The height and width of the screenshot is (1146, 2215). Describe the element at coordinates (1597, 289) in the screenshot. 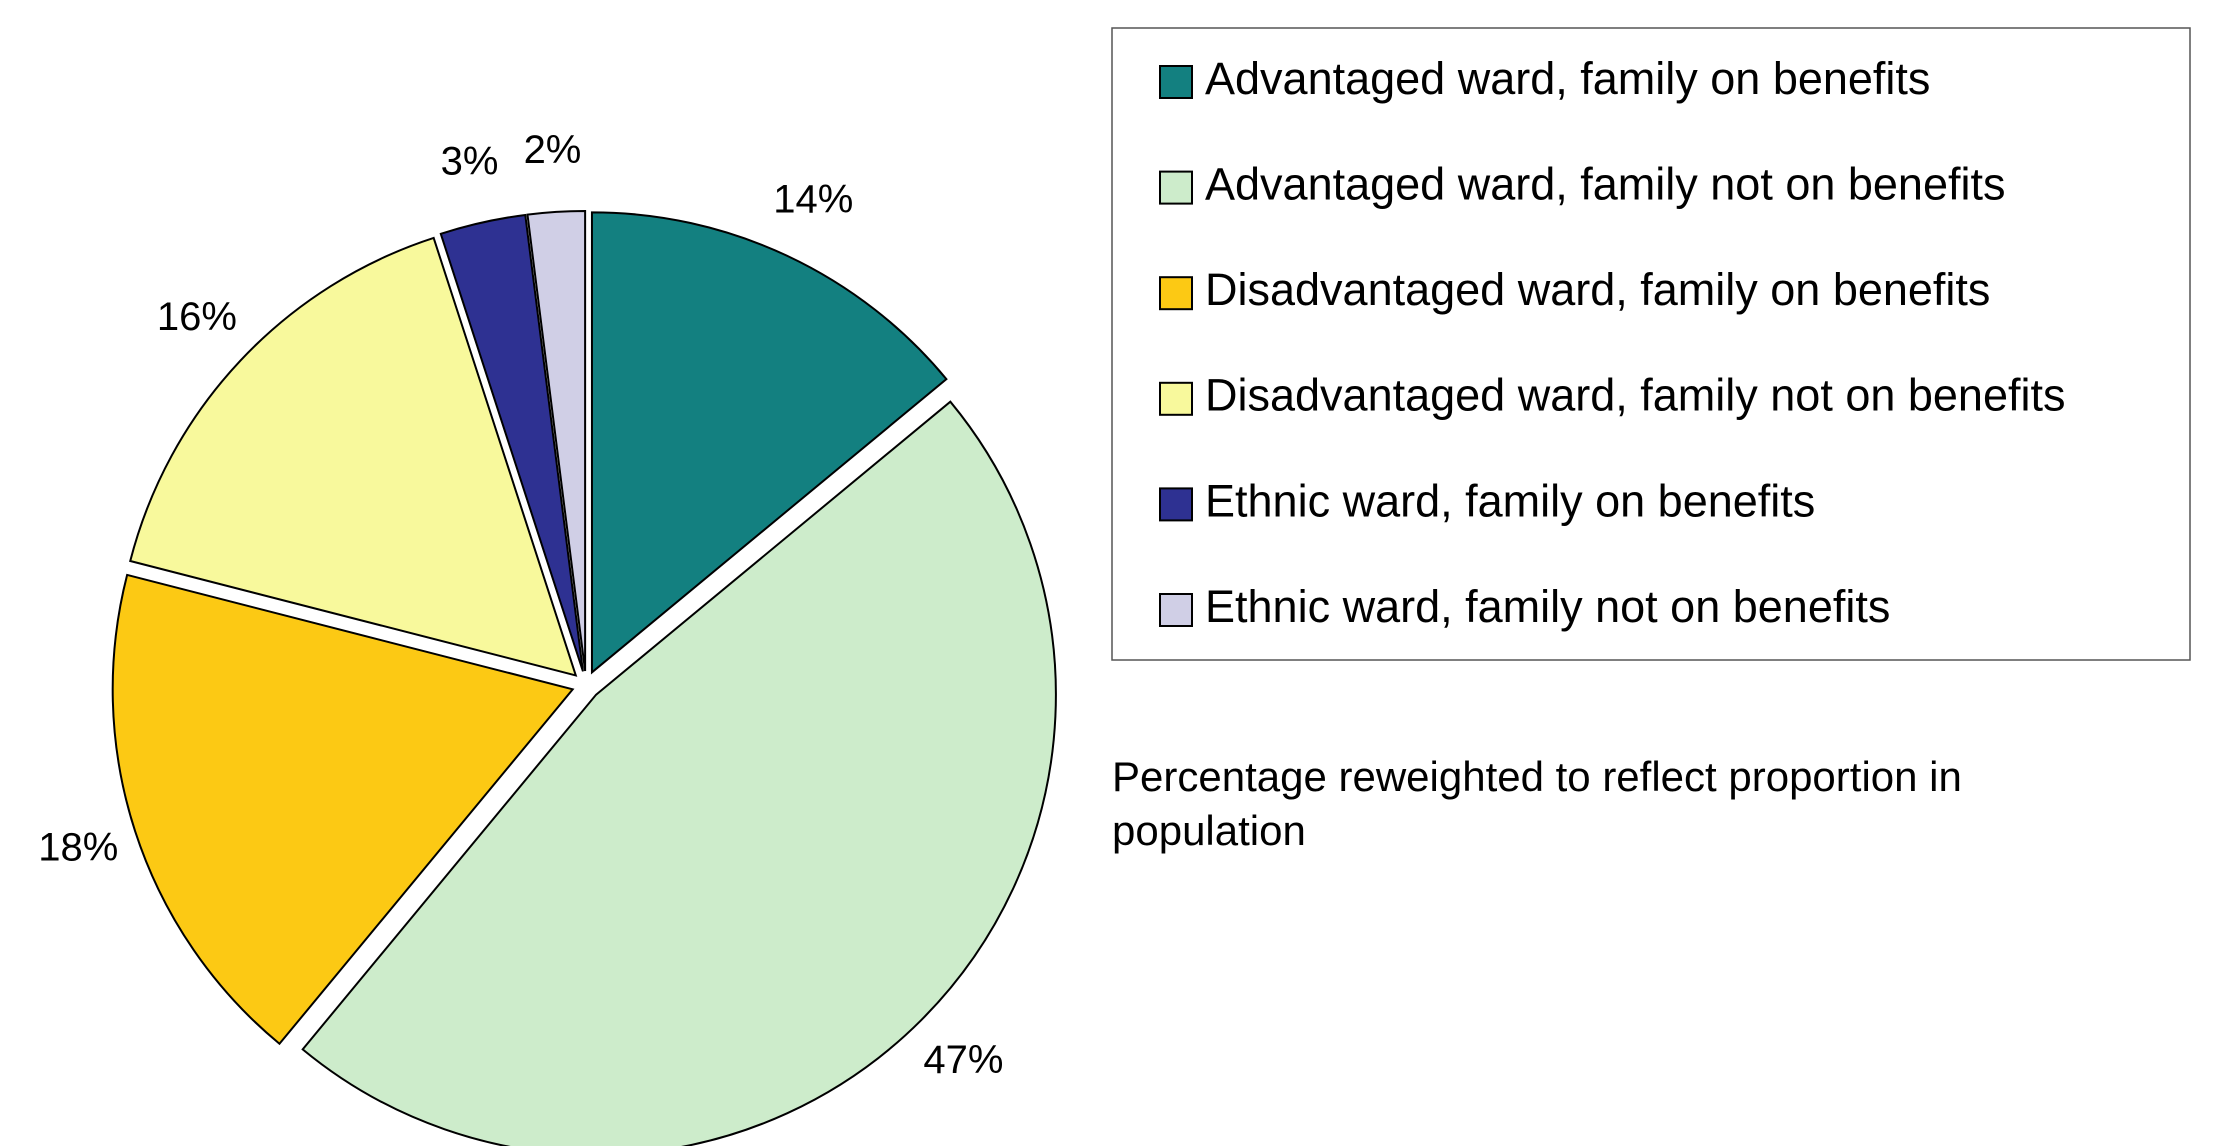

I see `legend-label: Disadvantaged ward, family on benefits` at that location.